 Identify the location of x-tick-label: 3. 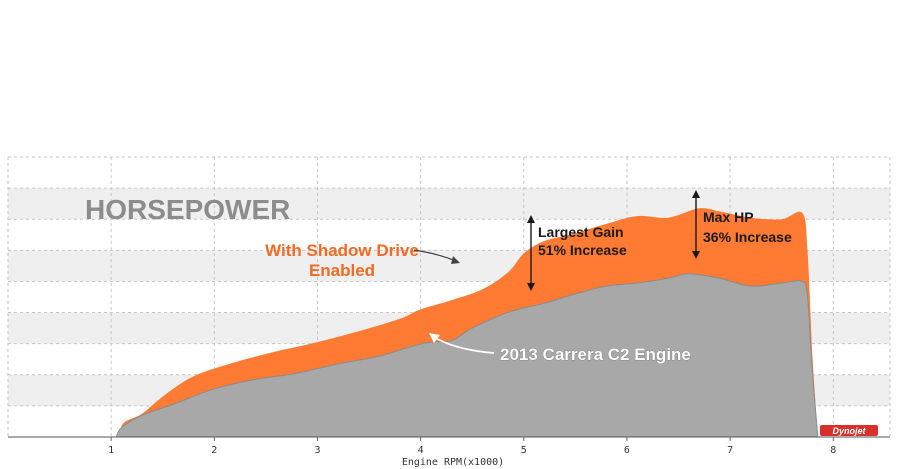
(317, 450).